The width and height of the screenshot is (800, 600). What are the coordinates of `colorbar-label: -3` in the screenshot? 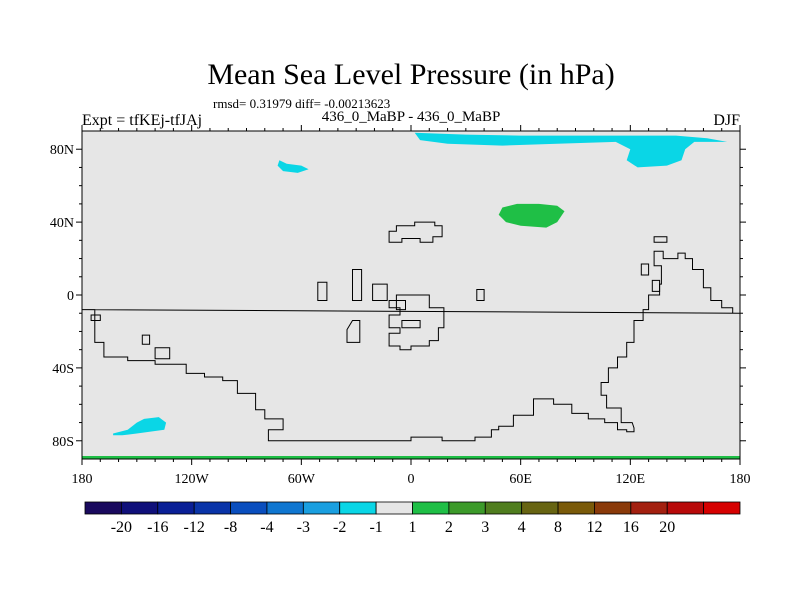 It's located at (303, 527).